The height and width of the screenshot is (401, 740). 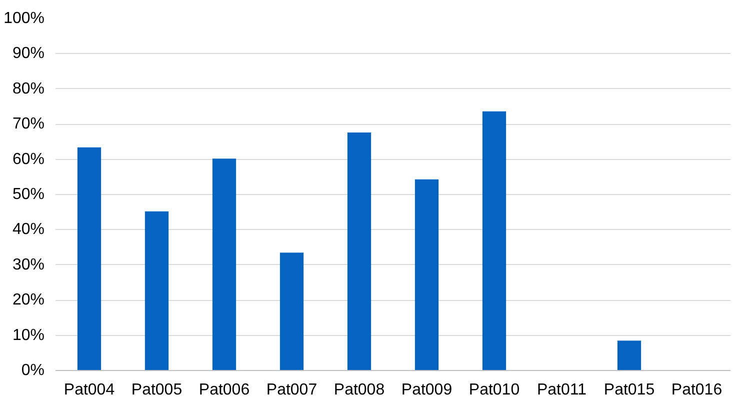 I want to click on x-tick-label: Pat006, so click(x=224, y=390).